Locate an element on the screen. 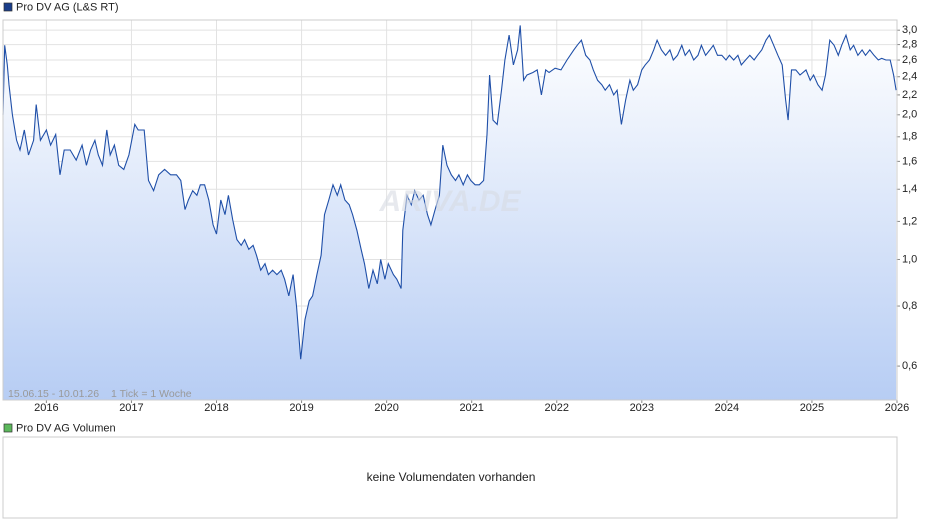 This screenshot has height=526, width=940. volume-message: keine Volumendaten vorhanden is located at coordinates (451, 477).